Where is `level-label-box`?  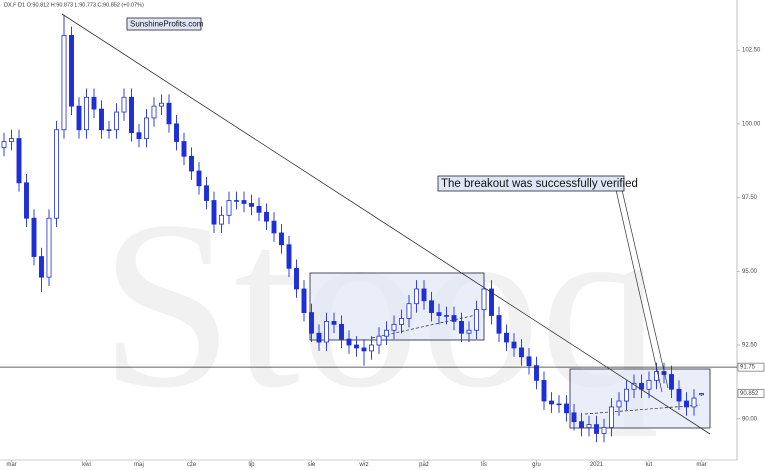
level-label-box is located at coordinates (751, 367).